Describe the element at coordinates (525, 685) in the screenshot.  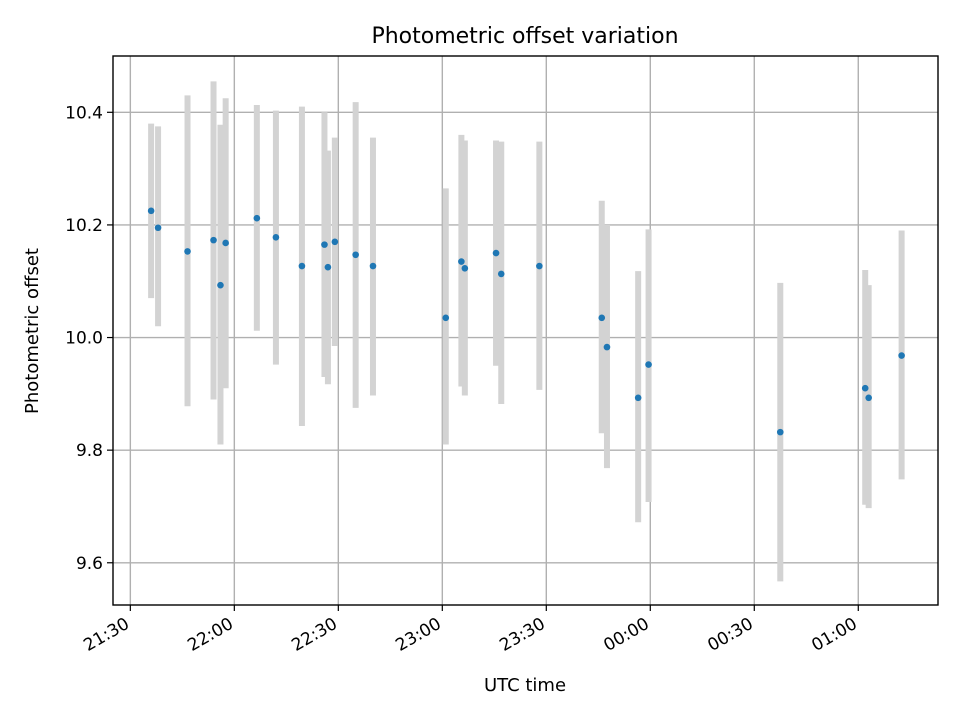
I see `x-axis-label: UTC time` at that location.